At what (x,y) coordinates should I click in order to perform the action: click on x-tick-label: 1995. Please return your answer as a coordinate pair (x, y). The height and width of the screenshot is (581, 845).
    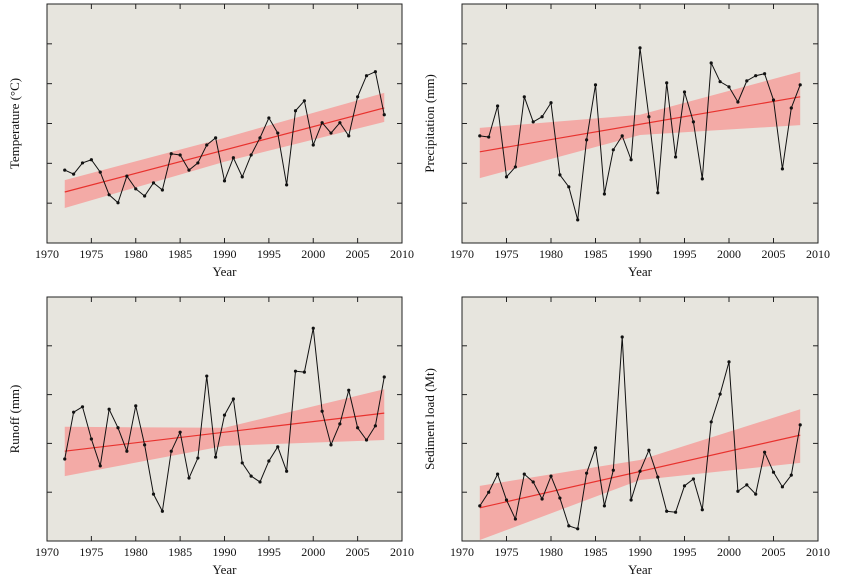
    Looking at the image, I should click on (269, 254).